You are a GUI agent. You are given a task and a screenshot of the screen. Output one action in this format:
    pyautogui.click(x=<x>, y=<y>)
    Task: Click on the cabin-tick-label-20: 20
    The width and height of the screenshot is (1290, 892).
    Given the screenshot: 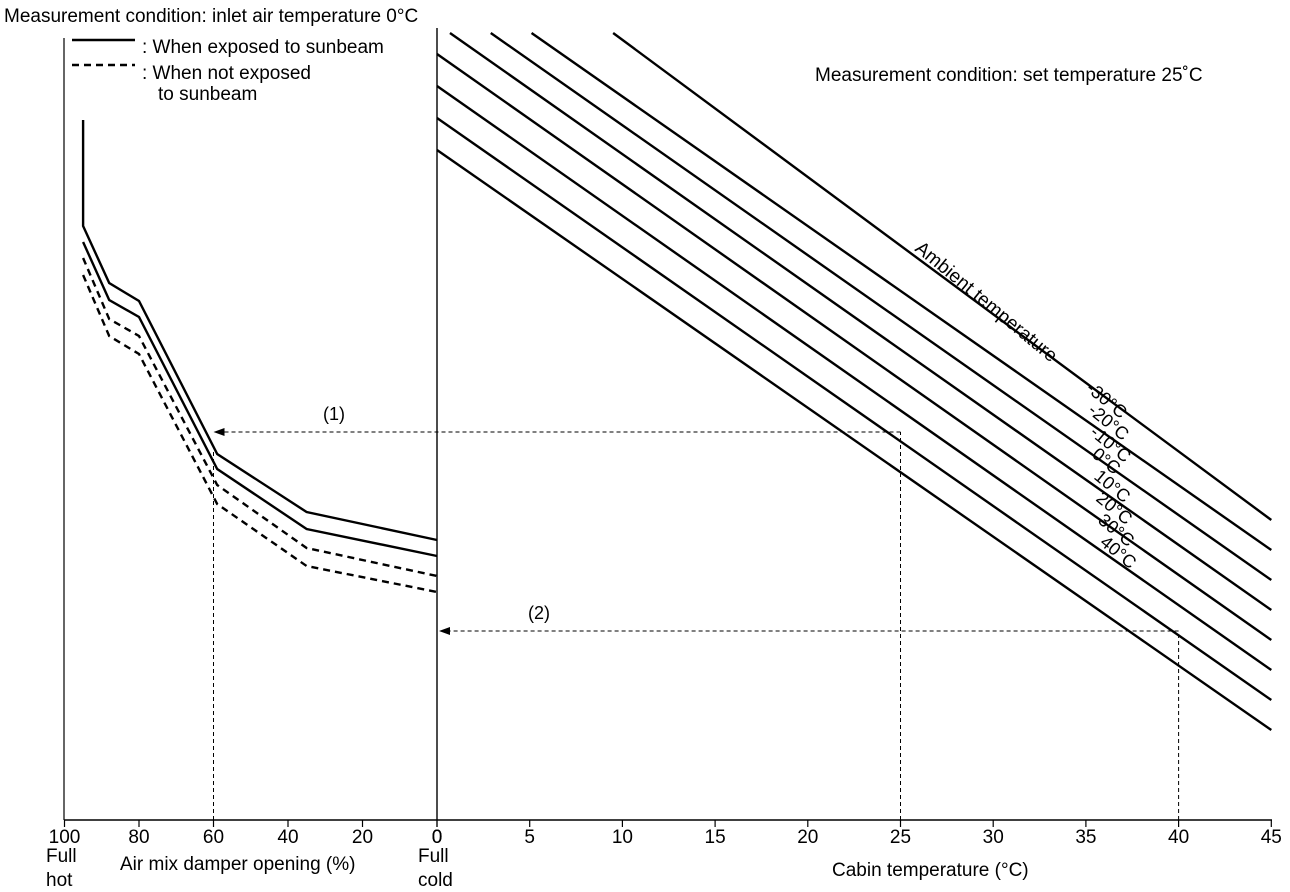 What is the action you would take?
    pyautogui.click(x=807, y=837)
    